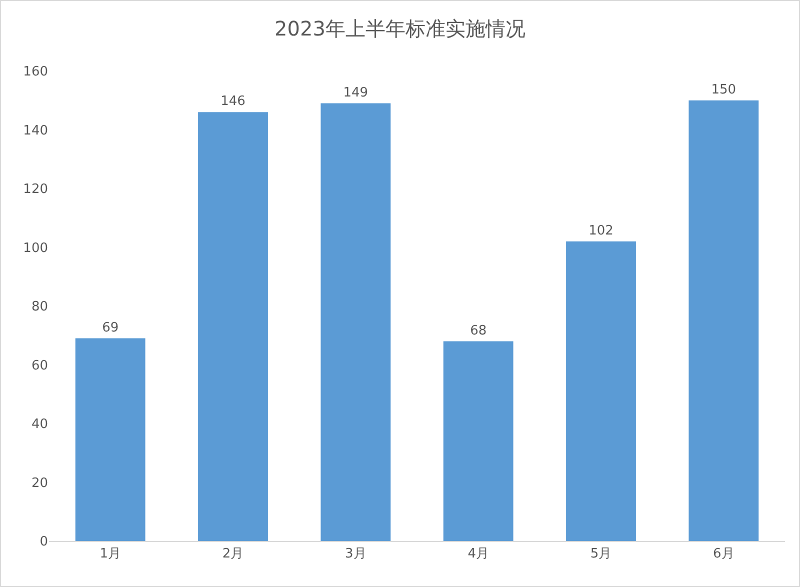 The height and width of the screenshot is (587, 800). I want to click on data-label: 146, so click(233, 102).